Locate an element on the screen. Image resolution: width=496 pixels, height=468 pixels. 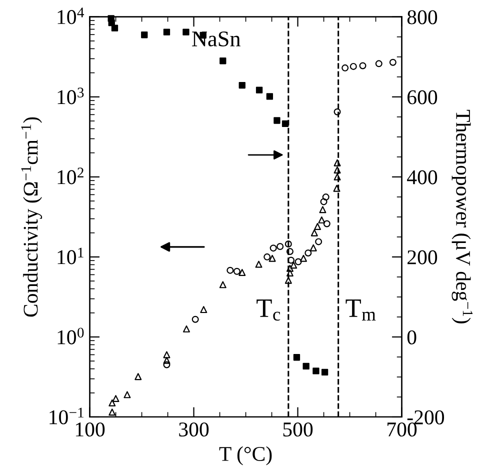
y2-tick-label: -200 is located at coordinates (425, 417).